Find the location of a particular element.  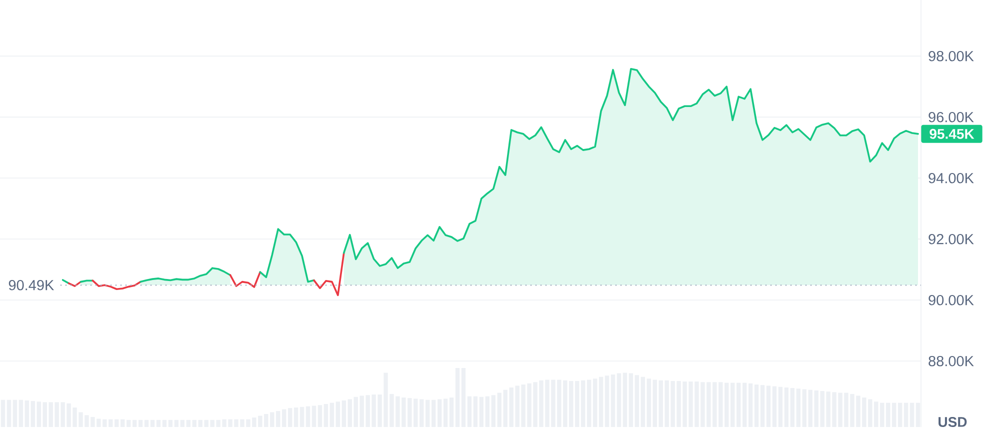

y-tick-label: 90.00K is located at coordinates (951, 300).